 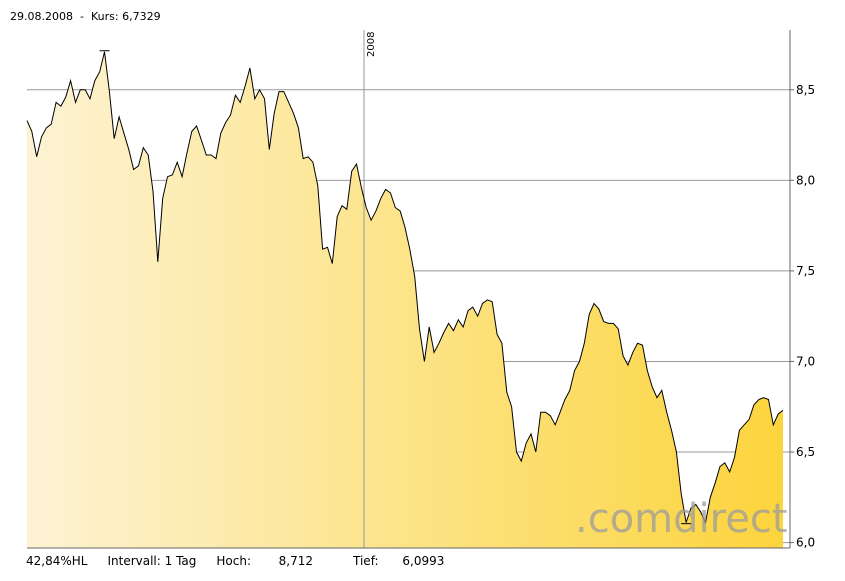 What do you see at coordinates (366, 561) in the screenshot?
I see `footer-tief-label: Tief:` at bounding box center [366, 561].